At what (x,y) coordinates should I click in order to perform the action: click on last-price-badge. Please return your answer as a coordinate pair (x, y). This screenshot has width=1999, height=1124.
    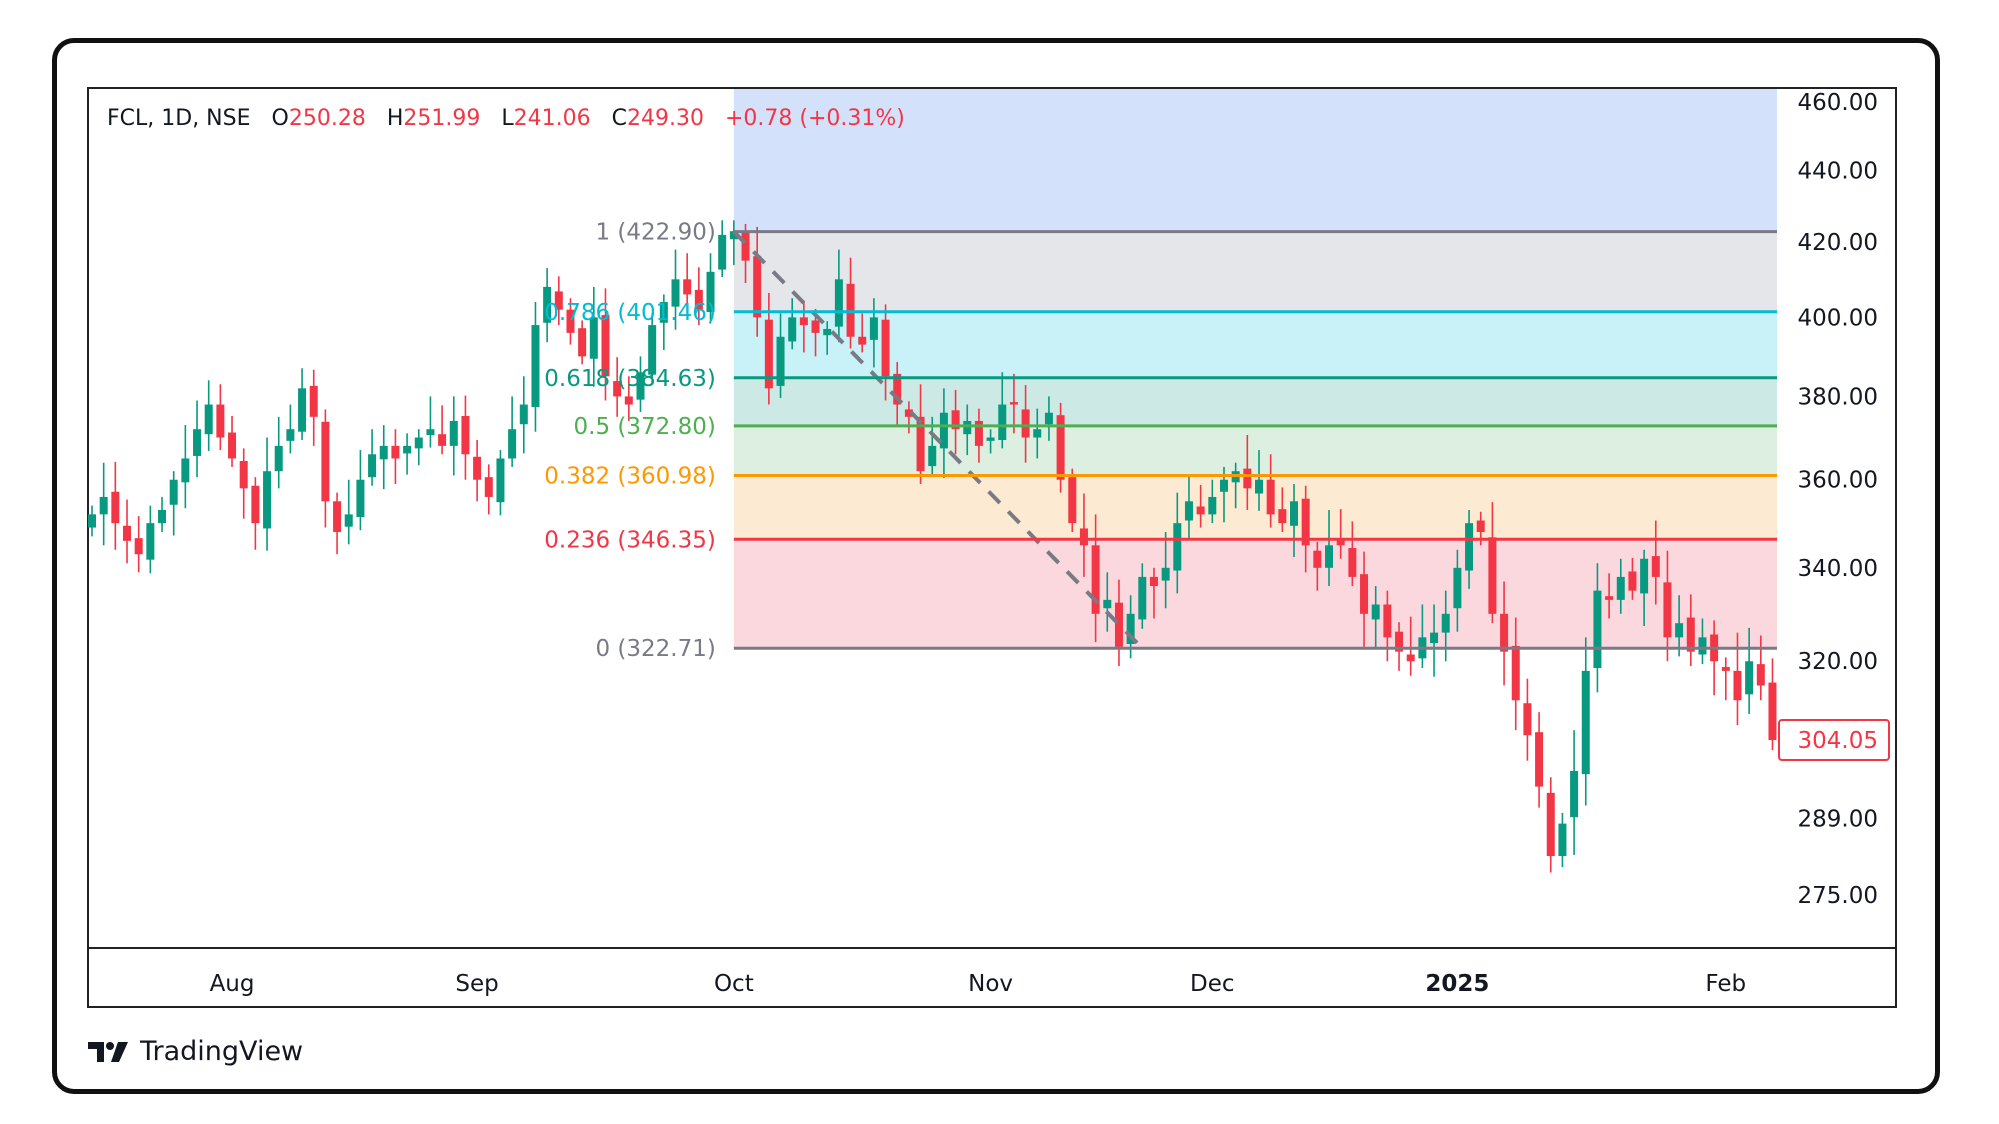
    Looking at the image, I should click on (1834, 740).